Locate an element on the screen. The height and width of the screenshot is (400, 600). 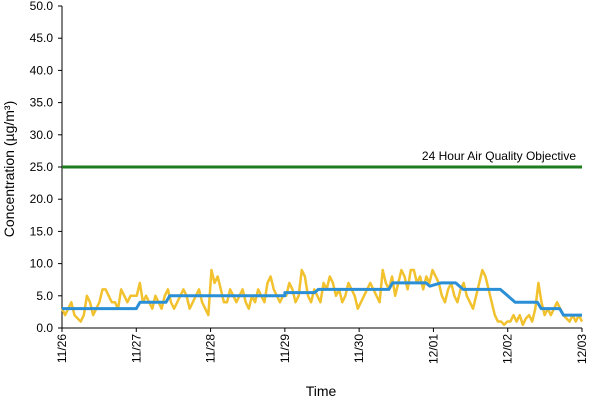
y-tick-label: 40.0 is located at coordinates (42, 70).